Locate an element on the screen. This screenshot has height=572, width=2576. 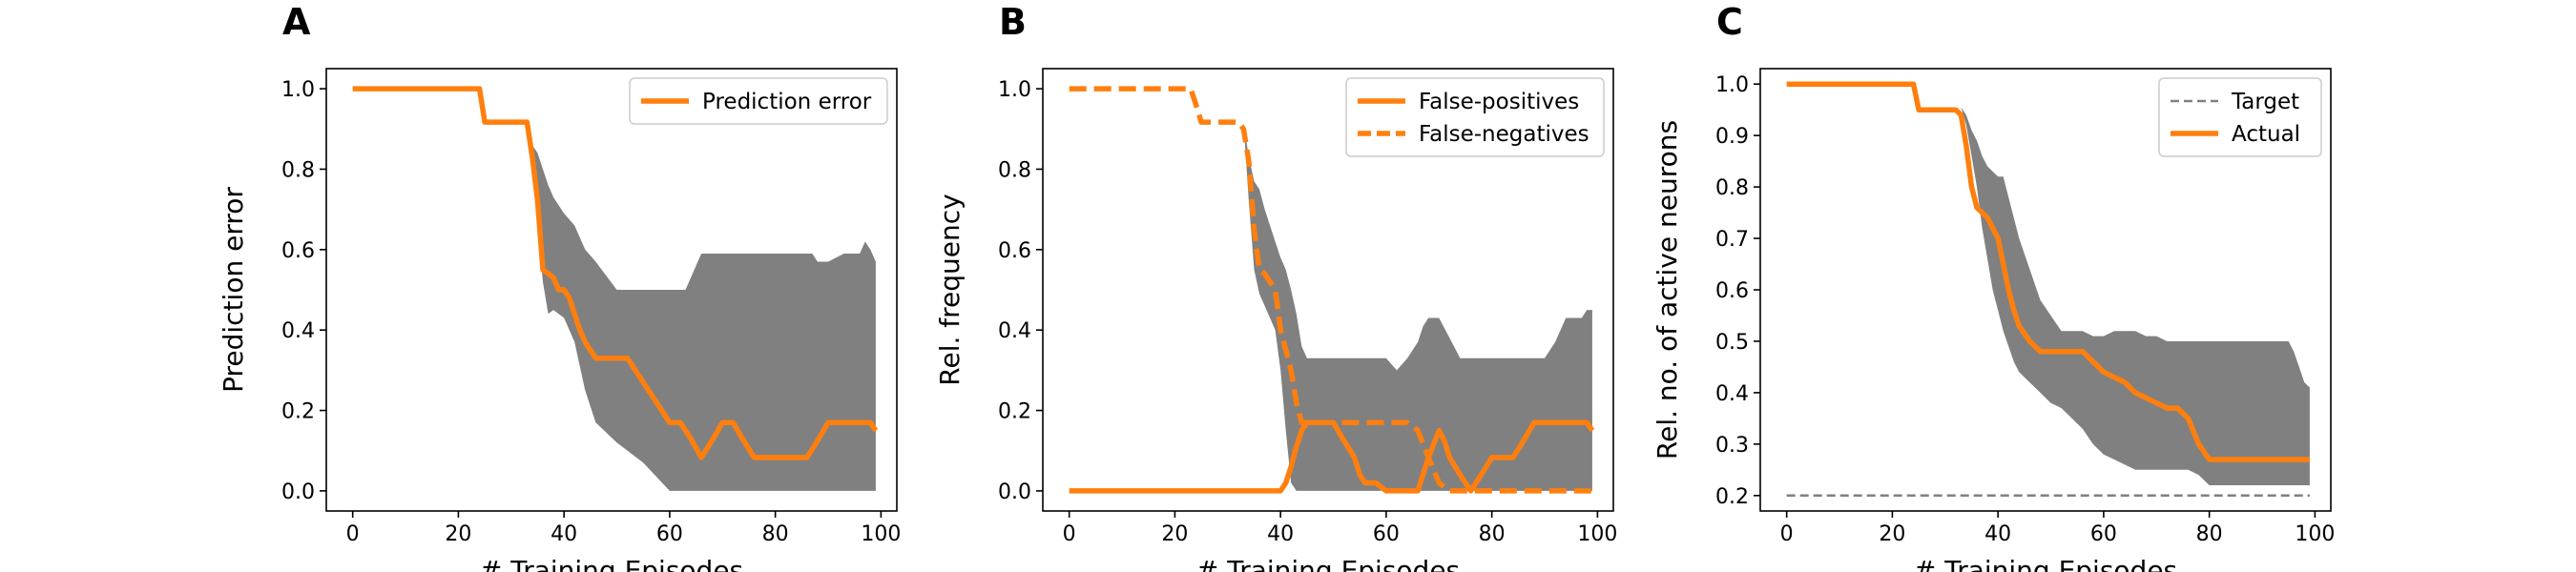
panel-letter: A is located at coordinates (296, 22).